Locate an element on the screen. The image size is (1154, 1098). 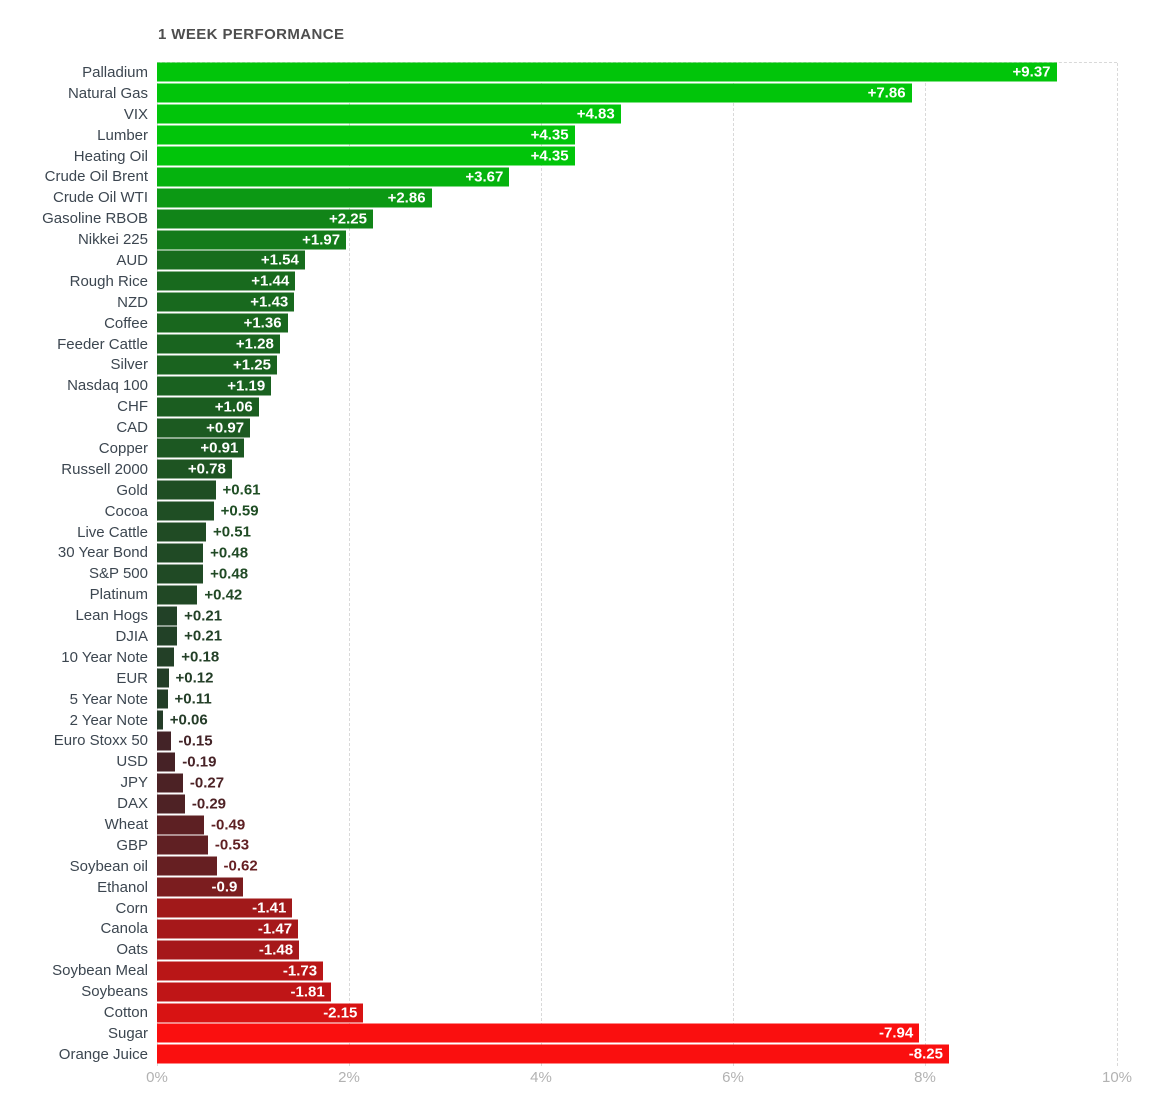
category-label: 2 Year Note is located at coordinates (108, 720).